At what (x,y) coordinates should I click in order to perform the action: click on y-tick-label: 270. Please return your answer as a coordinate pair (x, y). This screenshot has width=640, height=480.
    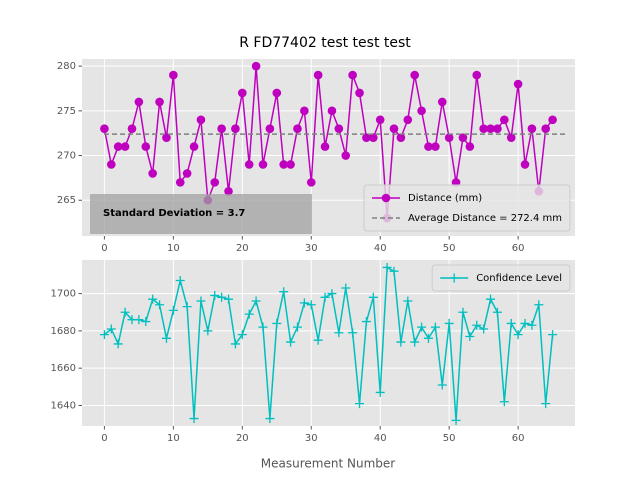
    Looking at the image, I should click on (66, 156).